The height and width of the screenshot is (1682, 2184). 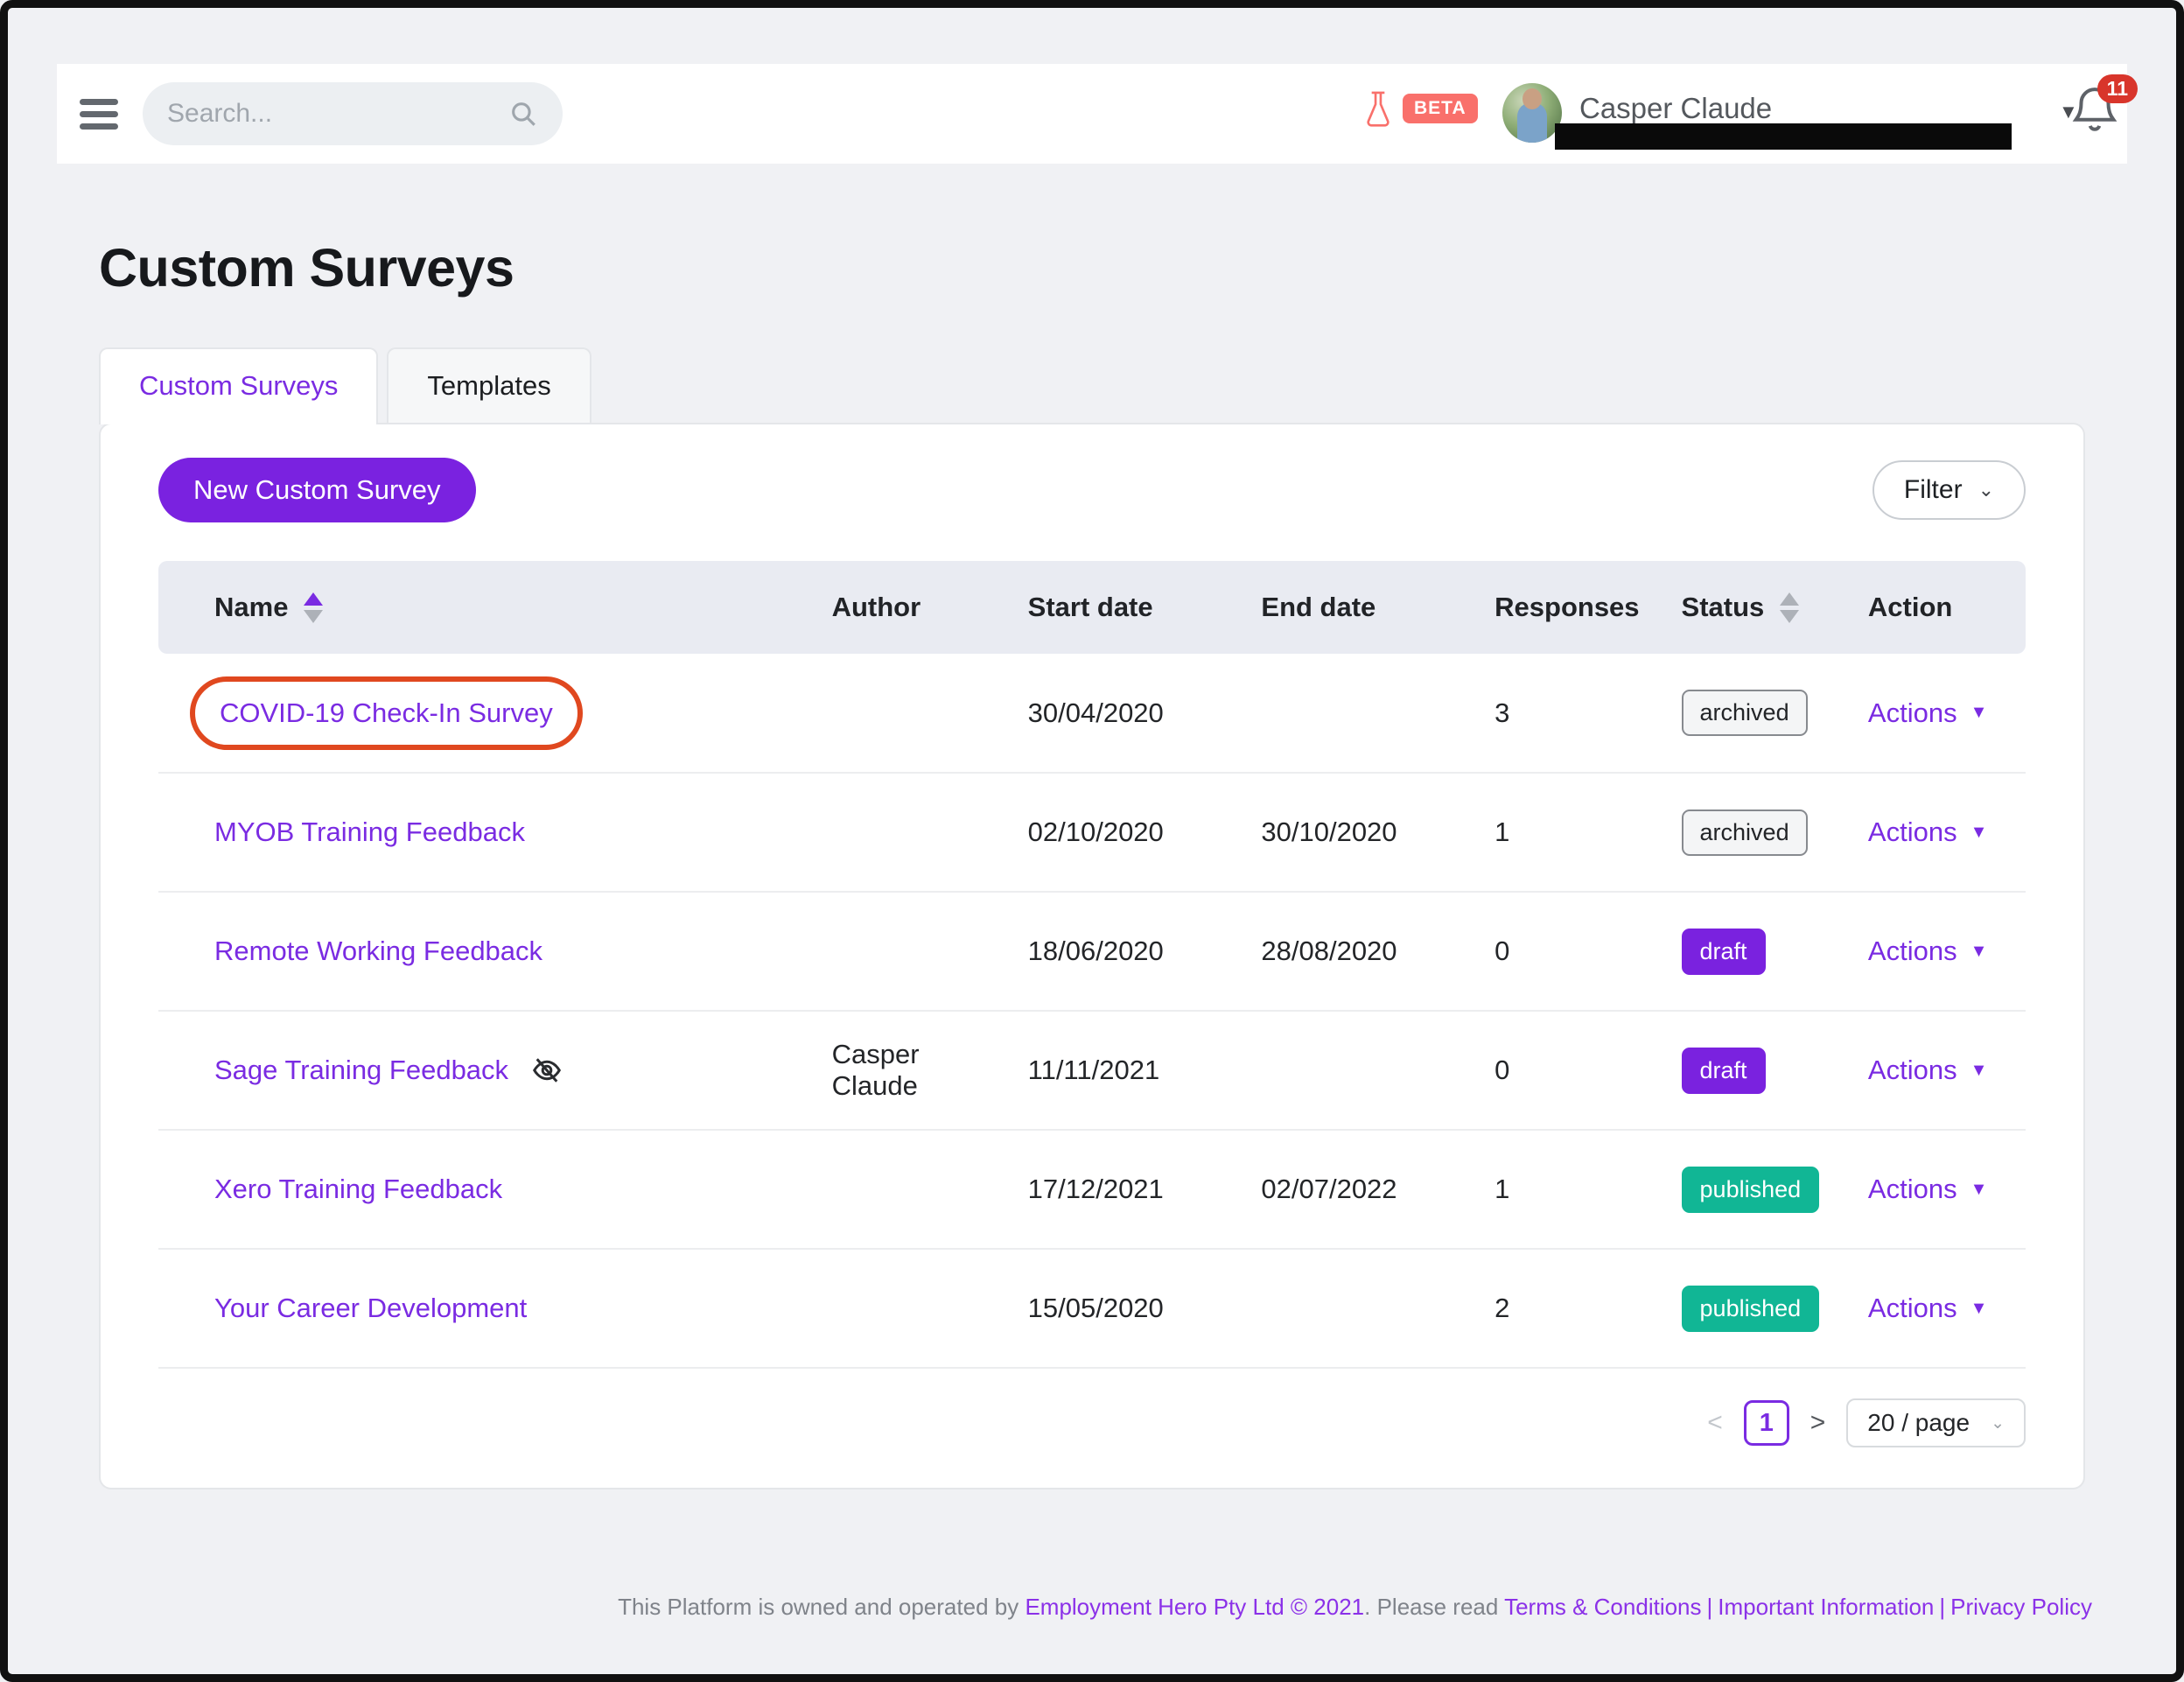 I want to click on column-header-author: Author, so click(x=919, y=607).